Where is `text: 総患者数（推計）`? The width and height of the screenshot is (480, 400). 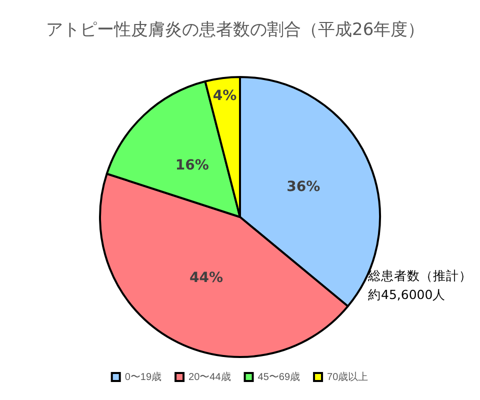 text: 総患者数（推計） is located at coordinates (420, 276).